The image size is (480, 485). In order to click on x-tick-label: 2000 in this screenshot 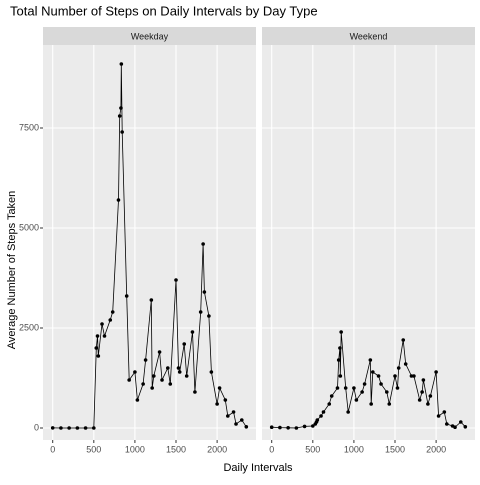, I will do `click(217, 449)`.